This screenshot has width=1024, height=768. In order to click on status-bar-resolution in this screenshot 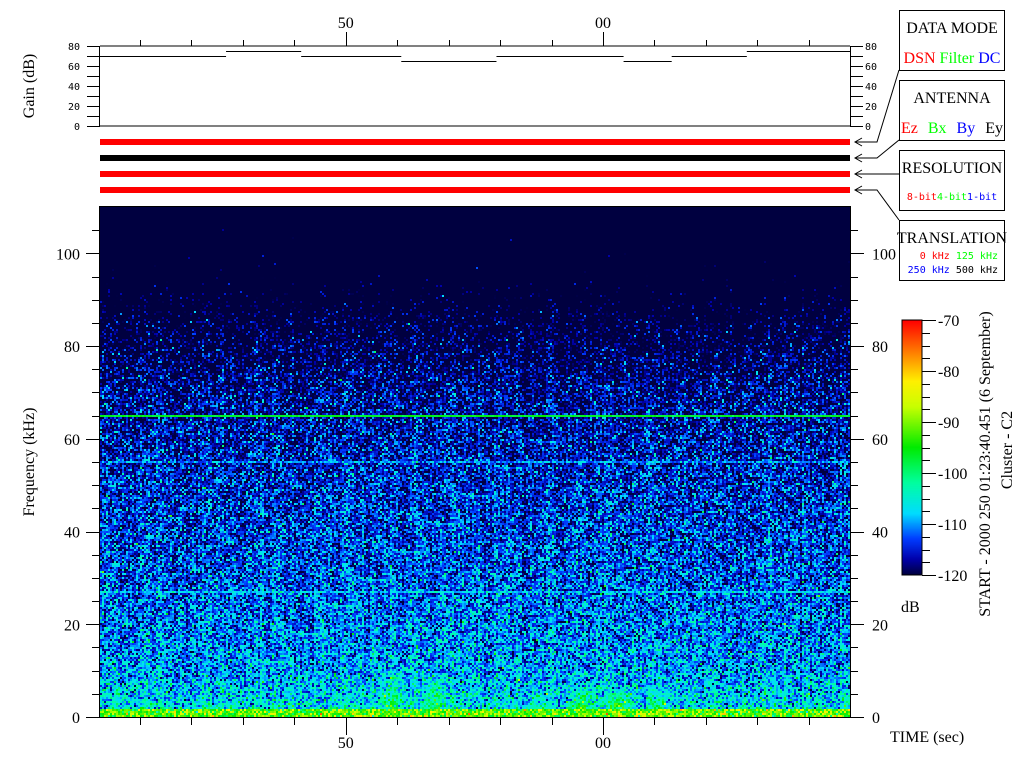, I will do `click(475, 174)`.